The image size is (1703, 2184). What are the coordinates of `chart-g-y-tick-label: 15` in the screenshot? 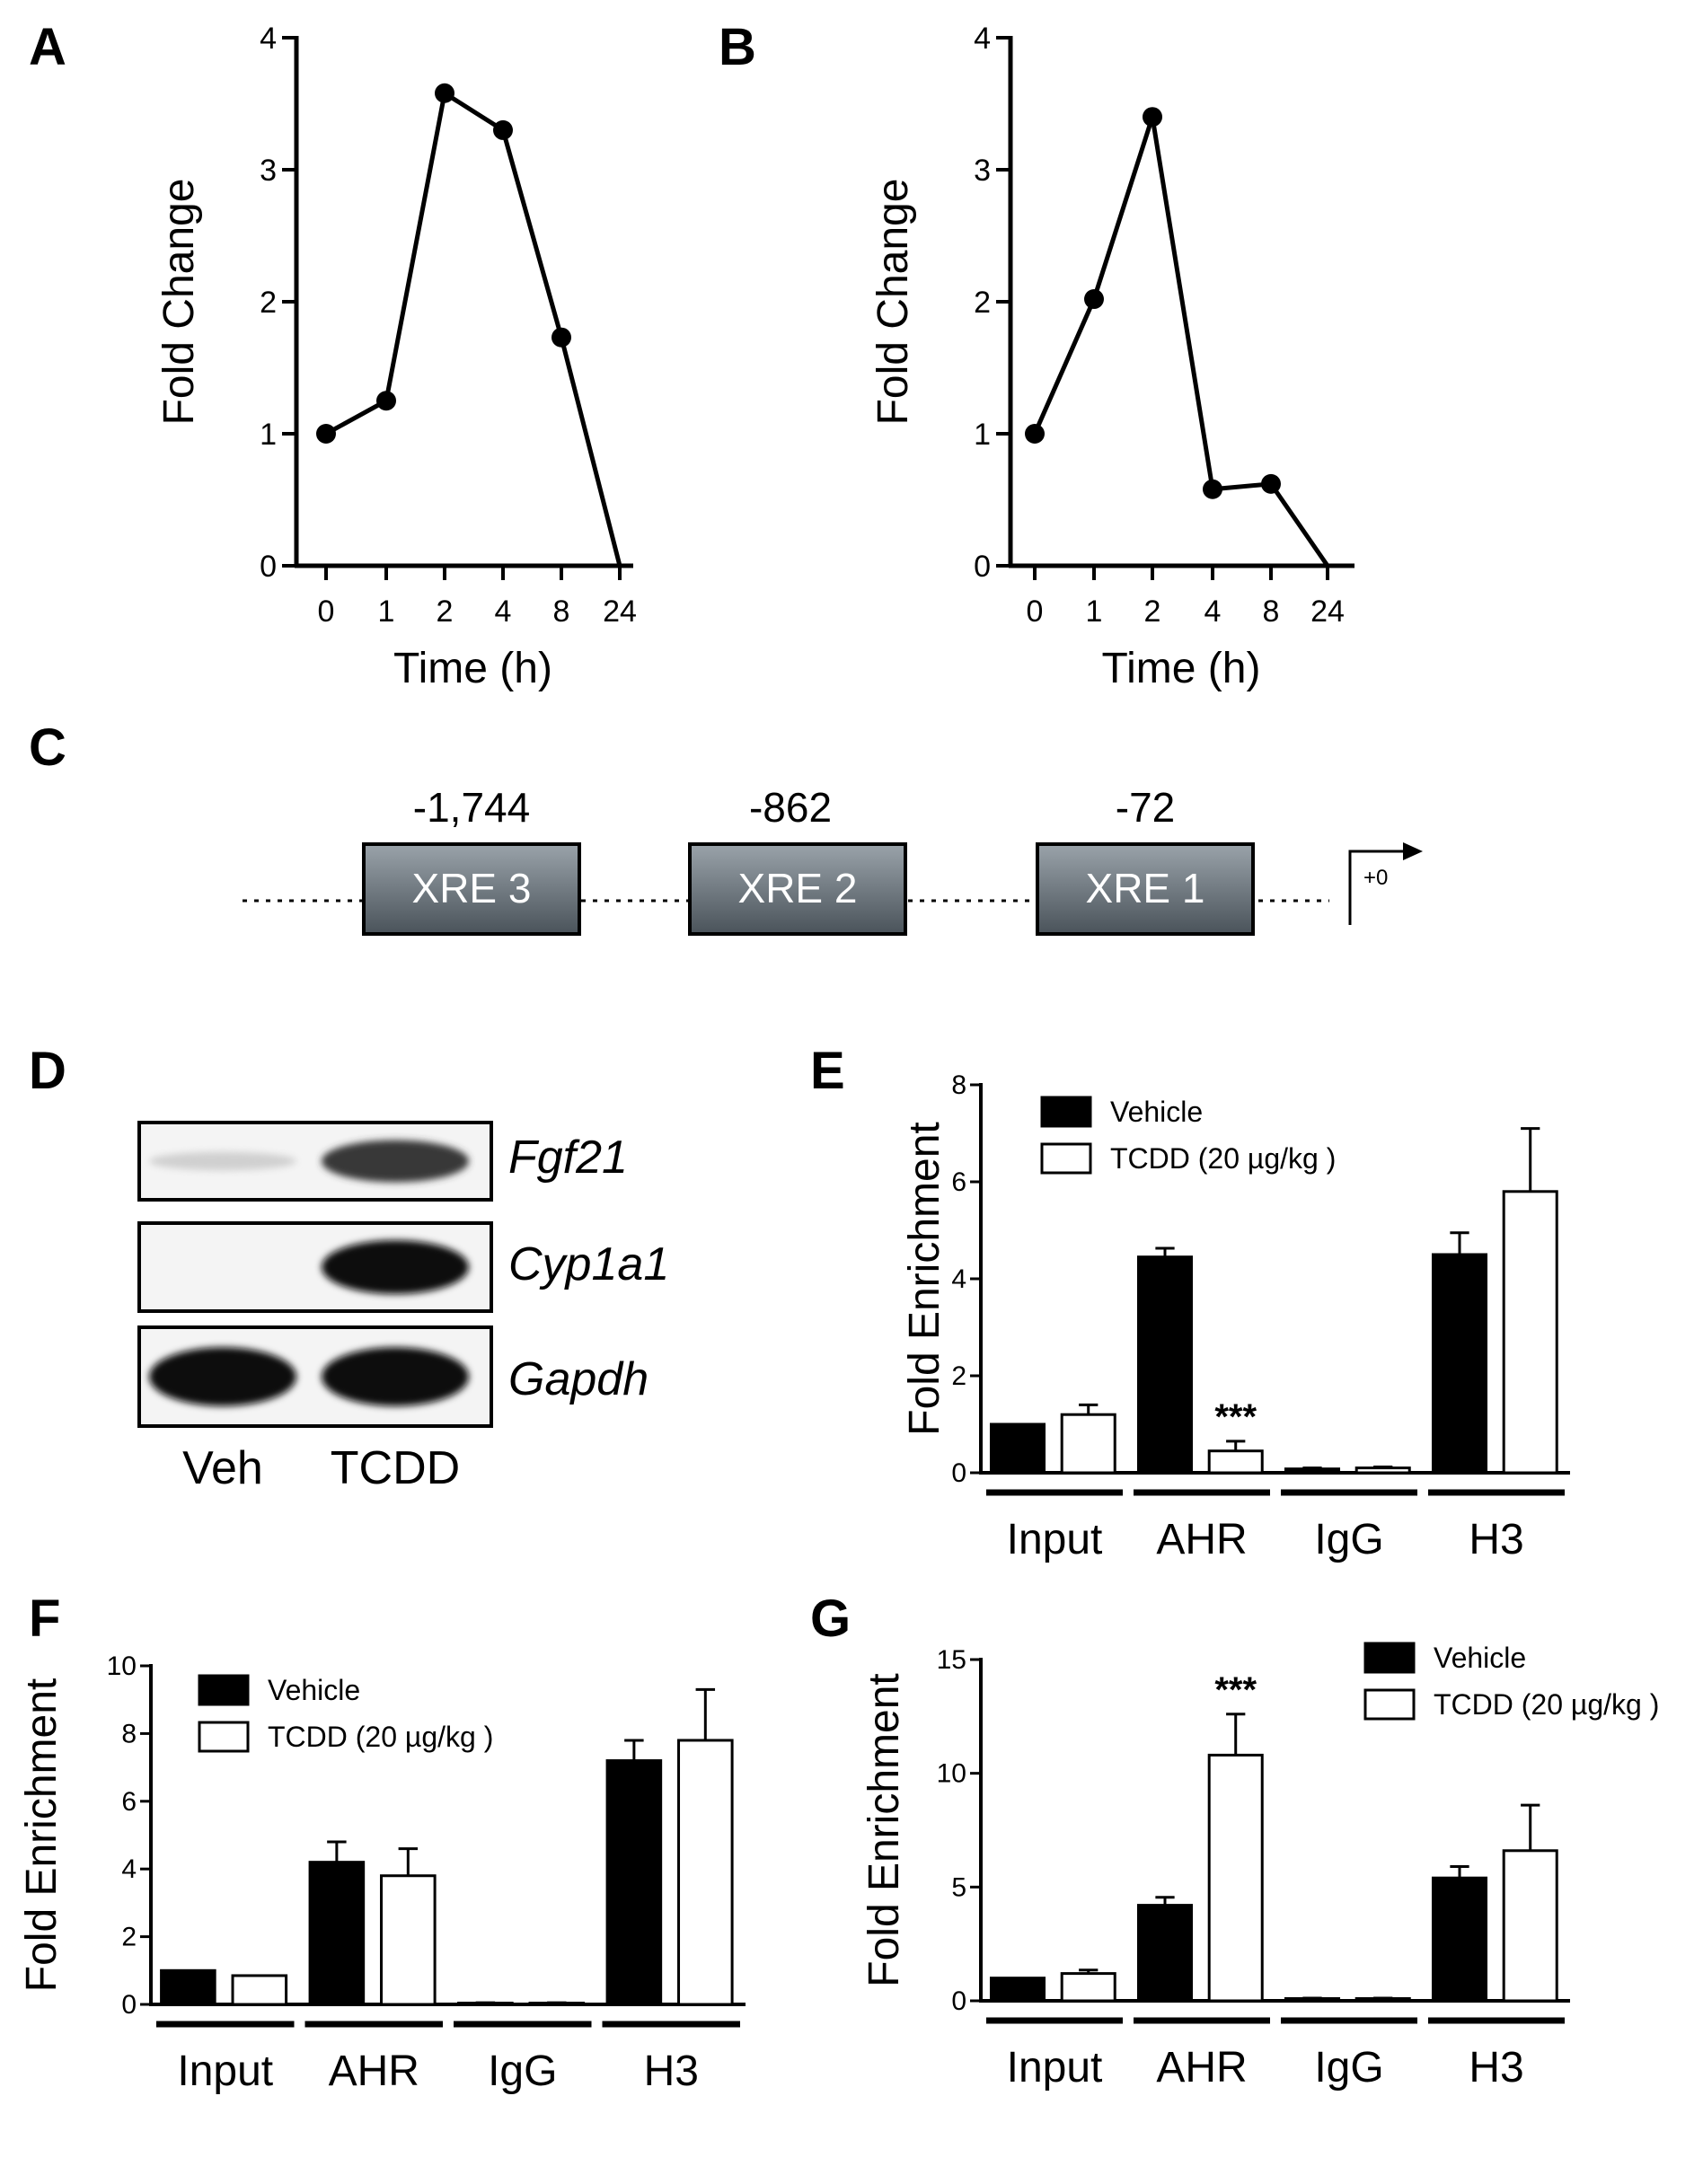 It's located at (951, 1660).